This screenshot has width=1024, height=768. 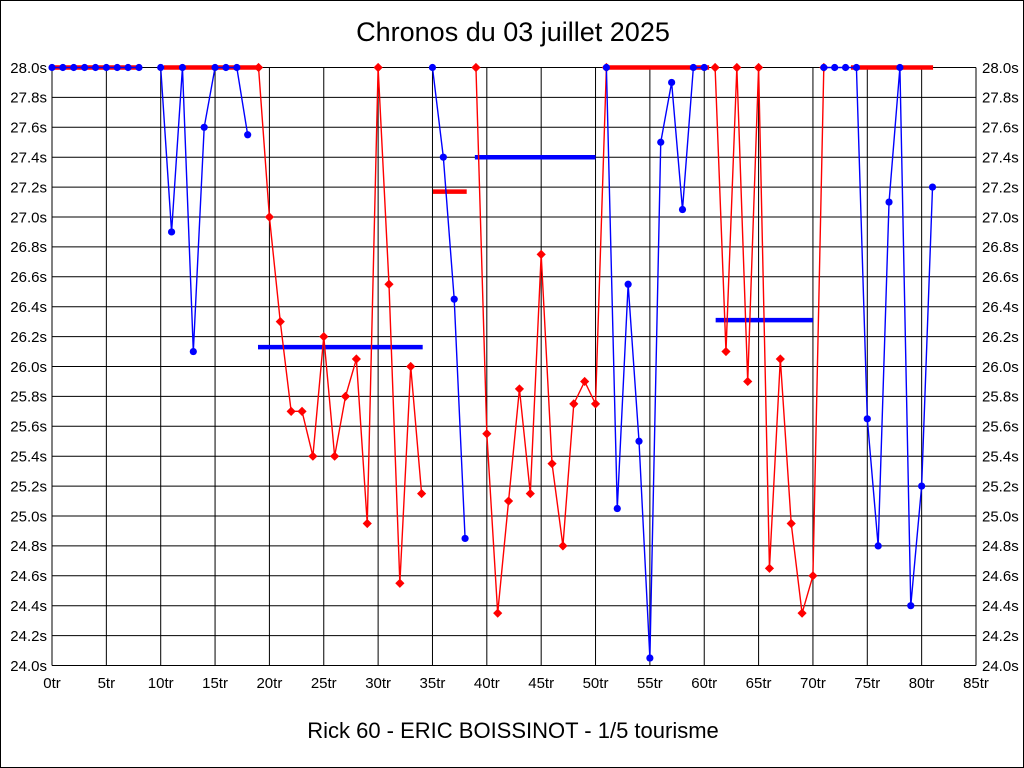 What do you see at coordinates (28, 157) in the screenshot?
I see `y-tick-label-left: 27.4s` at bounding box center [28, 157].